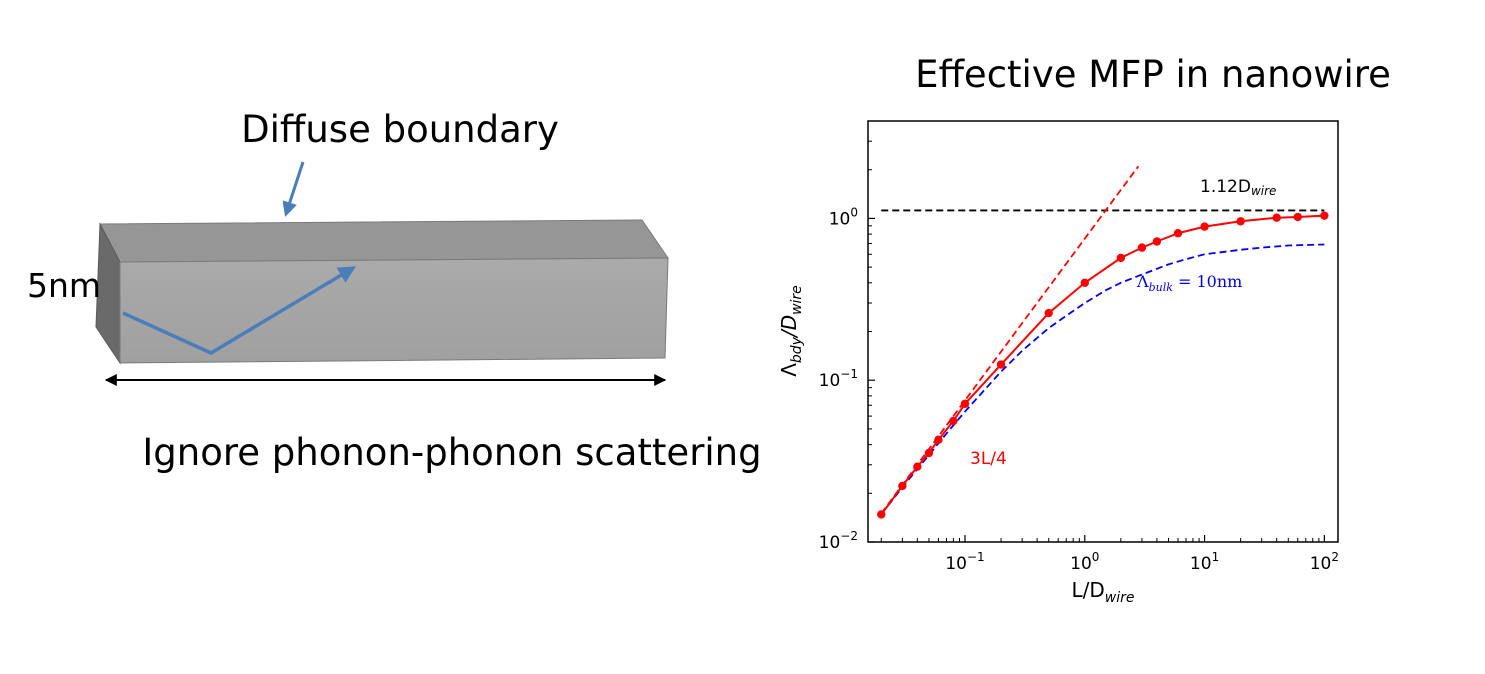  Describe the element at coordinates (838, 379) in the screenshot. I see `y-tick-label: 10⁻¹` at that location.